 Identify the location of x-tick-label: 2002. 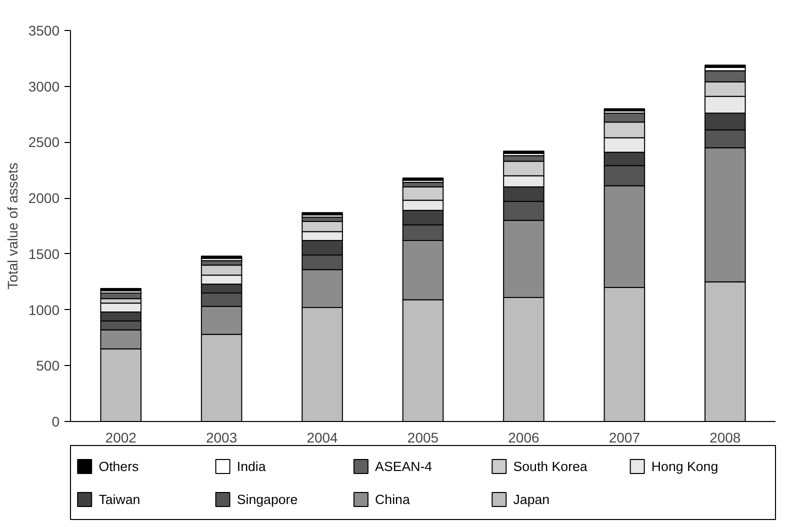
(121, 438).